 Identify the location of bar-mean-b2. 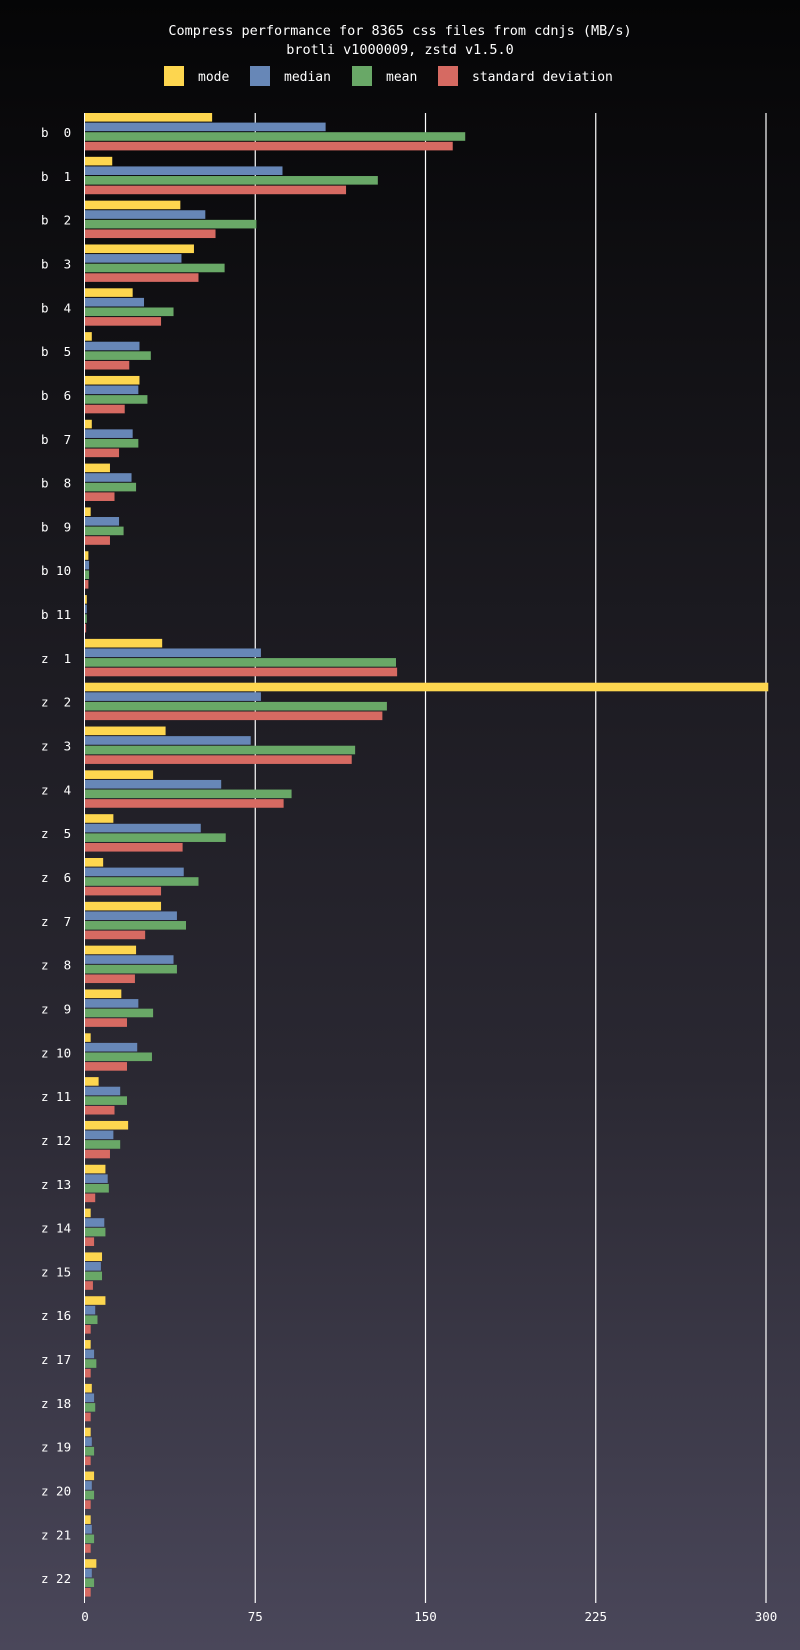
(171, 224).